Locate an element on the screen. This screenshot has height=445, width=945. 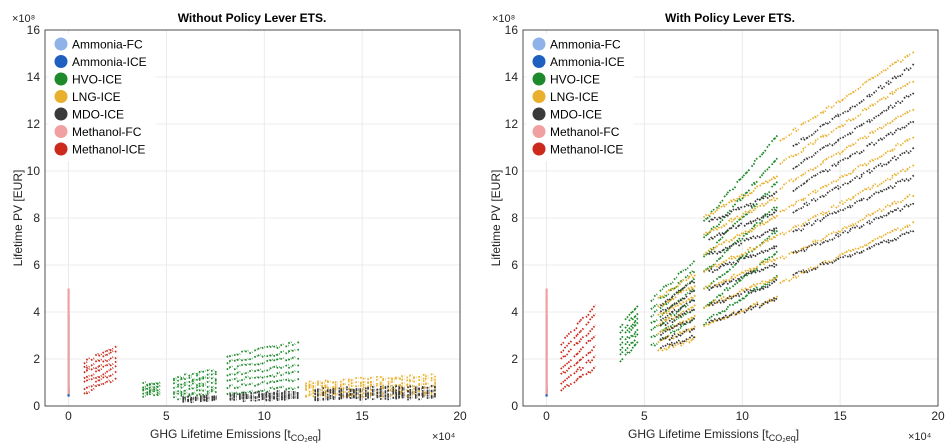
y-tick-label: 6 is located at coordinates (514, 265).